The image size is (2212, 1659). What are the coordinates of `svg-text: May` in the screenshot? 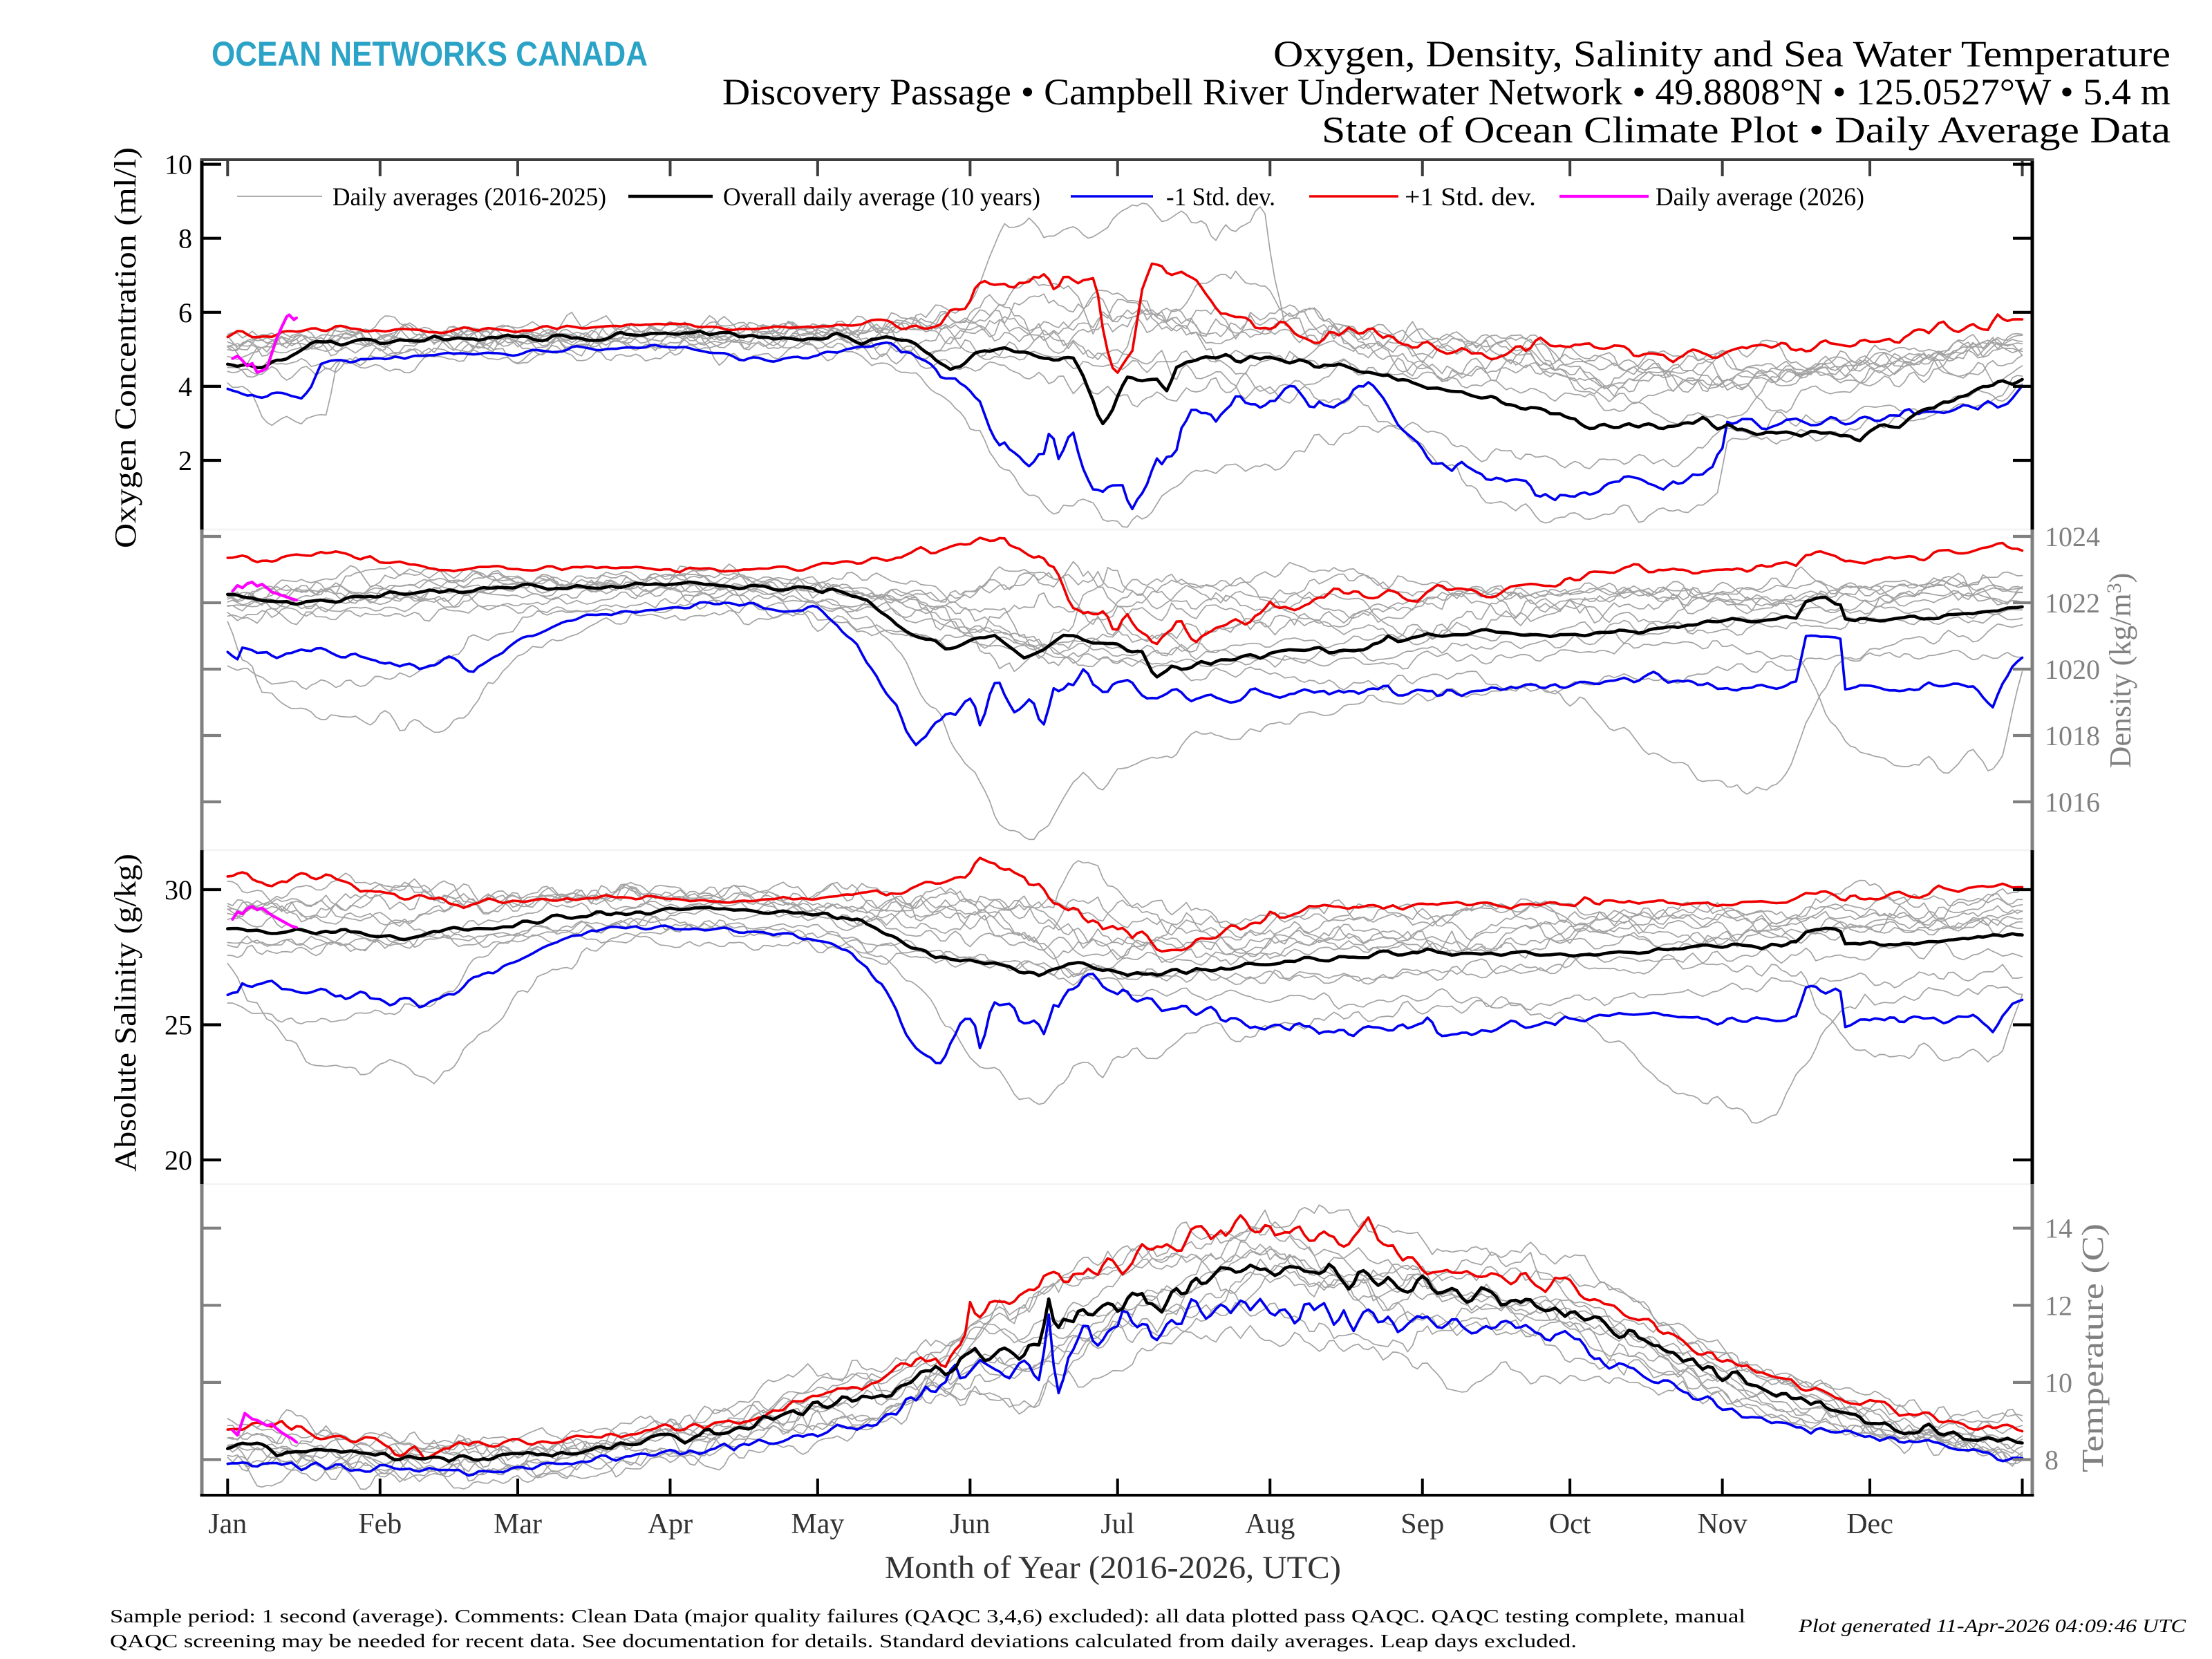 It's located at (817, 1524).